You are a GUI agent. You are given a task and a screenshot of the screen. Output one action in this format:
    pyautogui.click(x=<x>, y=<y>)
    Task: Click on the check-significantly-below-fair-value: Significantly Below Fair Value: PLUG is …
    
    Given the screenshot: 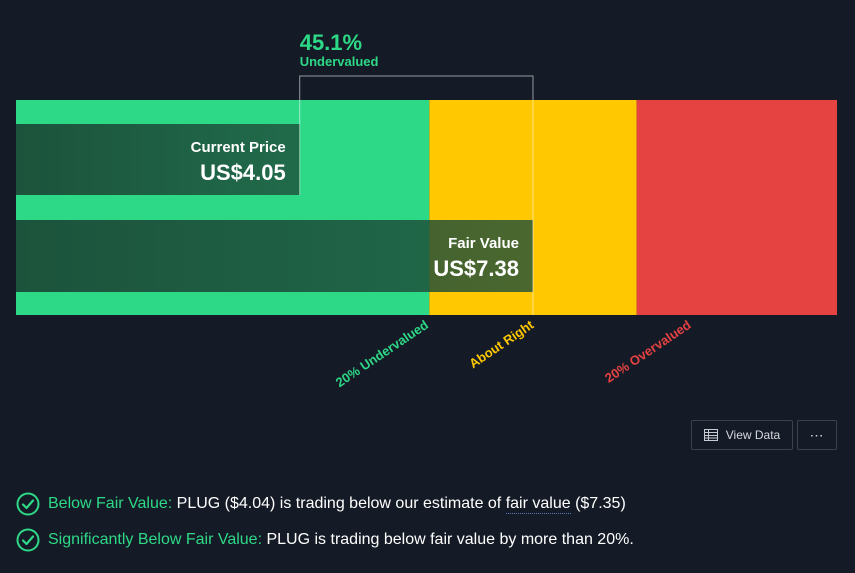 What is the action you would take?
    pyautogui.click(x=325, y=540)
    